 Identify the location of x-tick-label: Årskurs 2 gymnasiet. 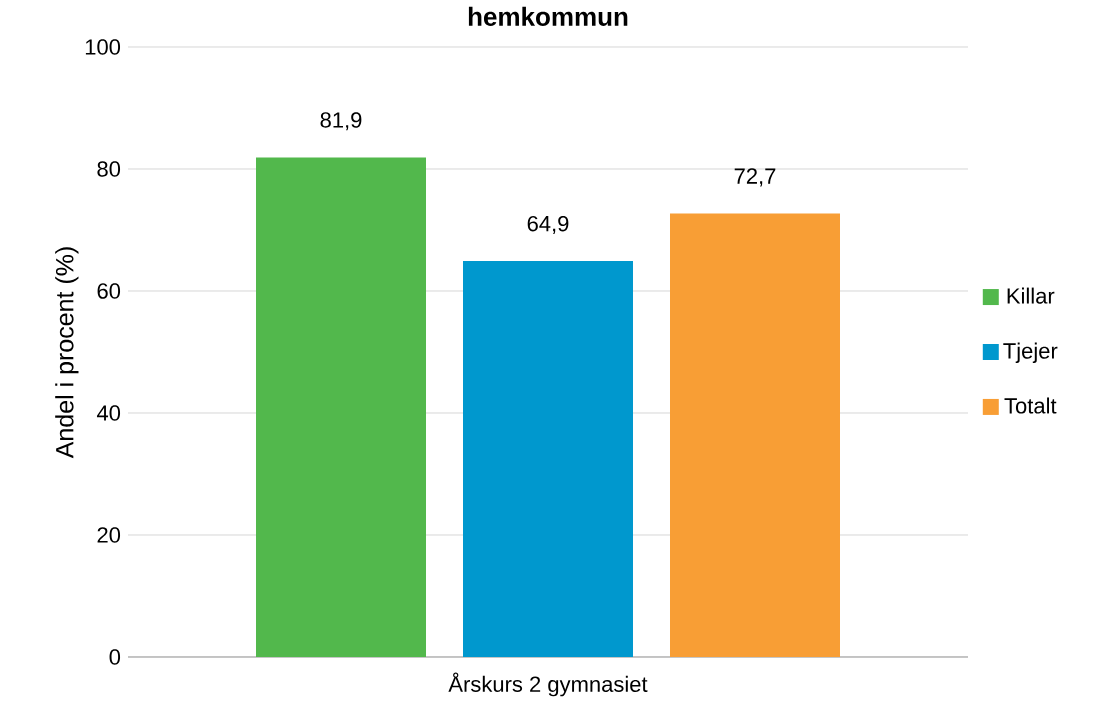
(548, 684).